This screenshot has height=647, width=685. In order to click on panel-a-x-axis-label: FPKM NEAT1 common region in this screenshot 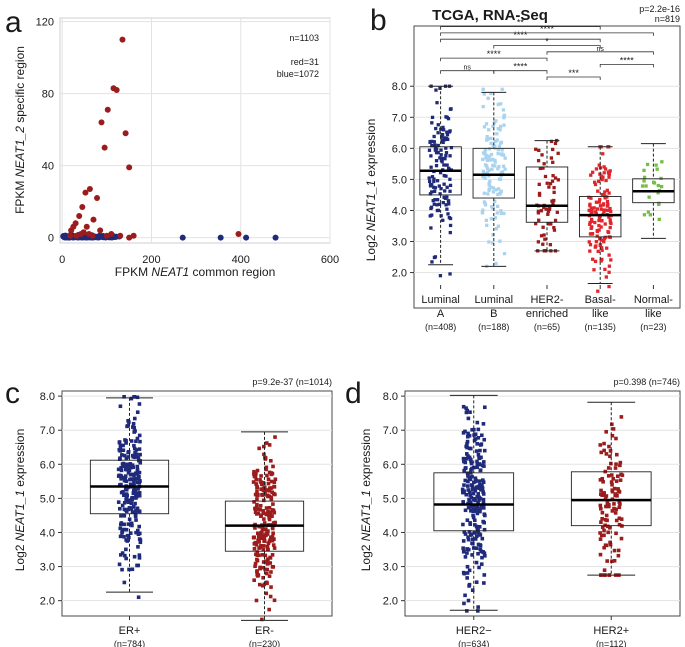, I will do `click(195, 272)`.